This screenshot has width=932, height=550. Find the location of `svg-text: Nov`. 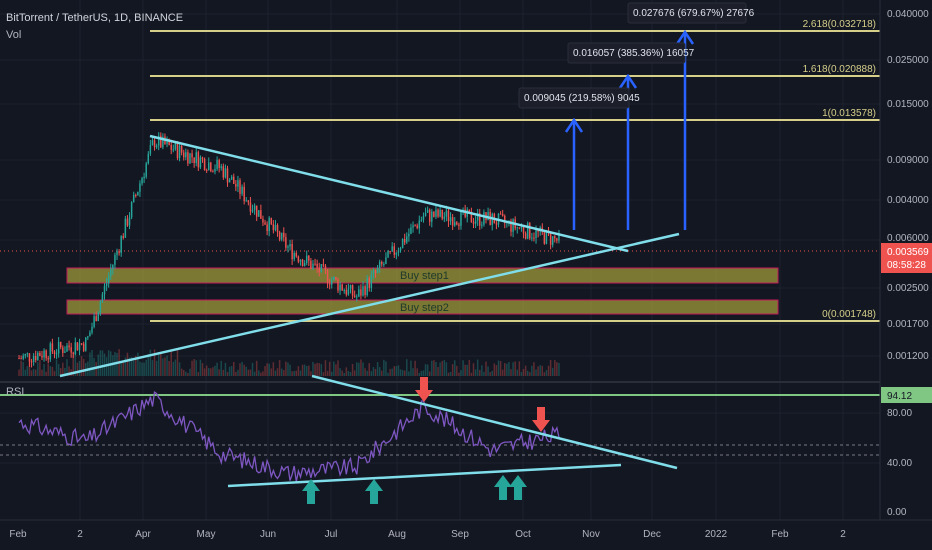

svg-text: Nov is located at coordinates (591, 534).